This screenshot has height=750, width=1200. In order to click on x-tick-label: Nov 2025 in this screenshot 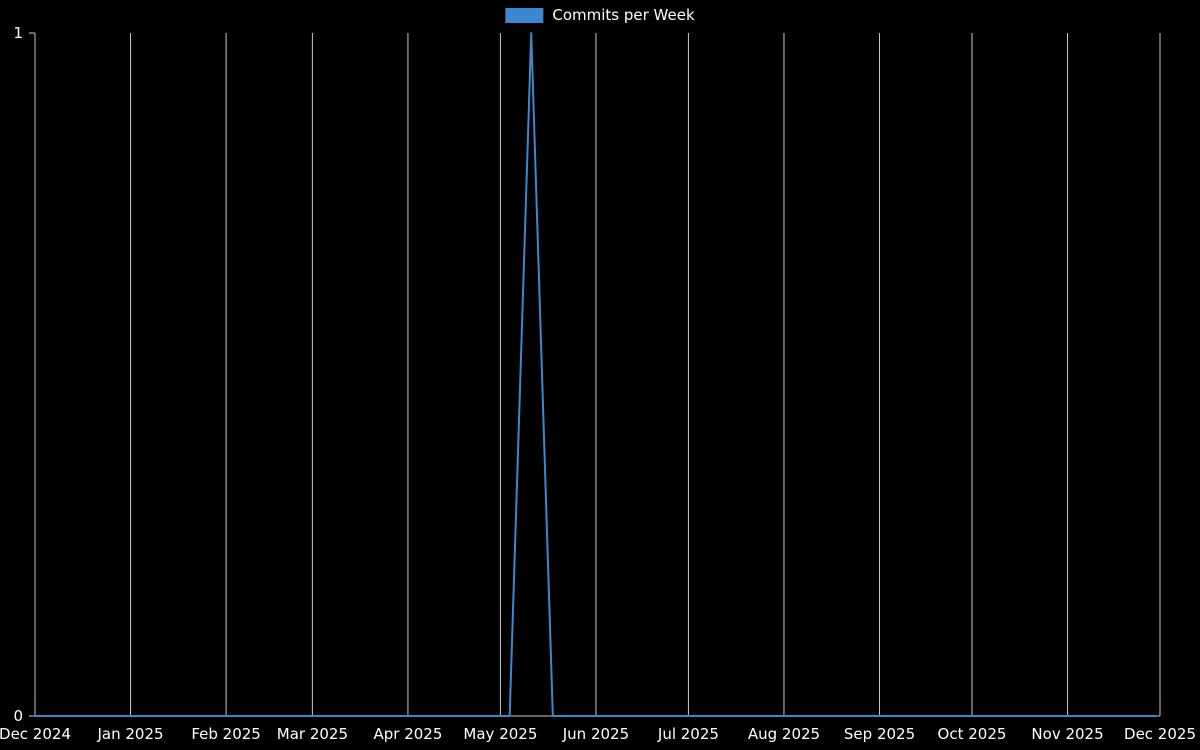, I will do `click(1067, 734)`.